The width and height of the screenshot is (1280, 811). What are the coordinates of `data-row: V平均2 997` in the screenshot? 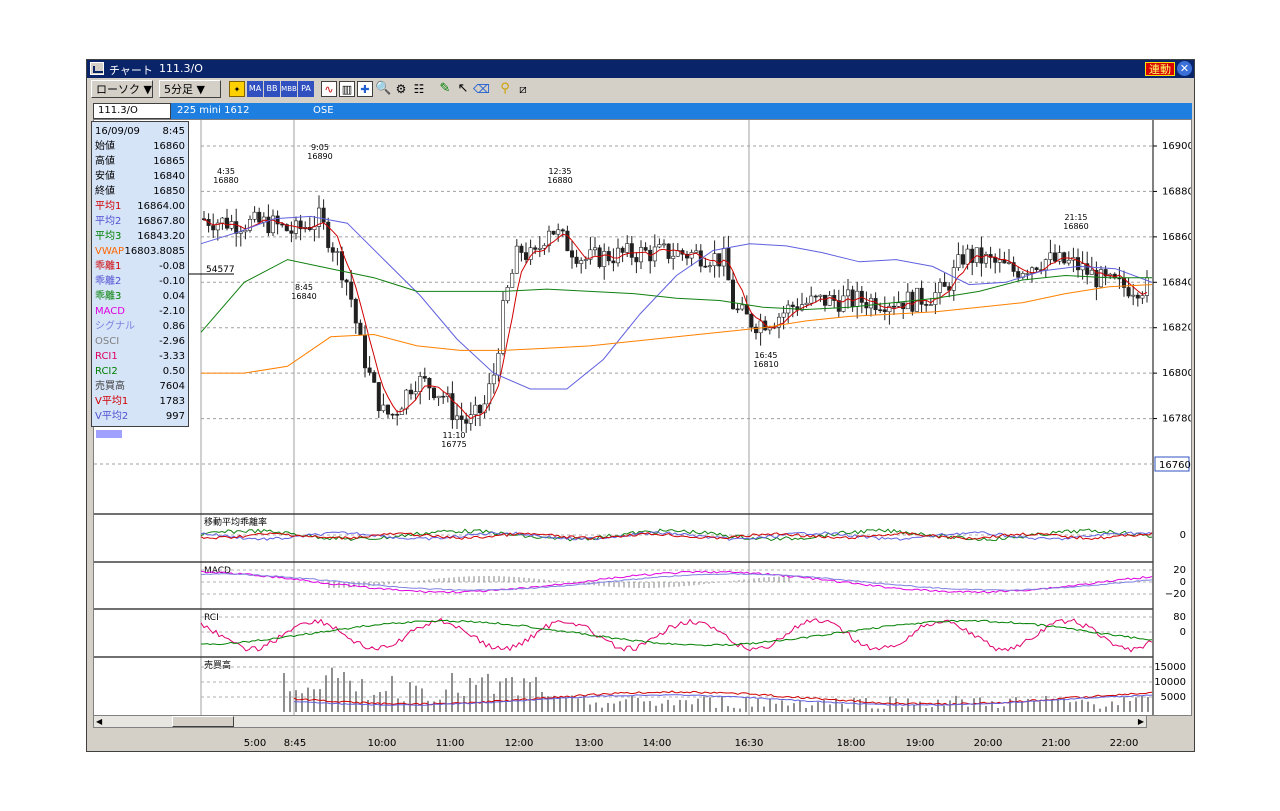 It's located at (140, 416).